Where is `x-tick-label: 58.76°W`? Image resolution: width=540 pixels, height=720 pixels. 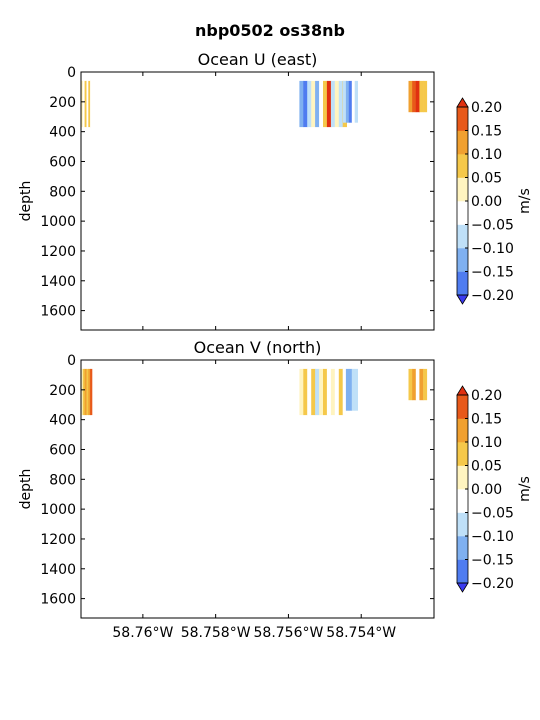 x-tick-label: 58.76°W is located at coordinates (142, 633).